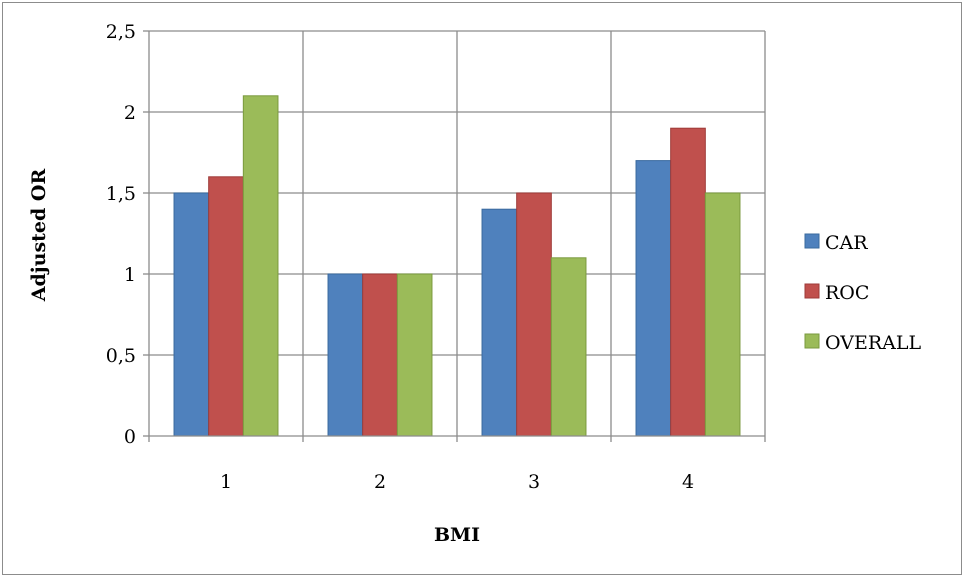 The image size is (966, 579). I want to click on legend-swatch-roc, so click(812, 291).